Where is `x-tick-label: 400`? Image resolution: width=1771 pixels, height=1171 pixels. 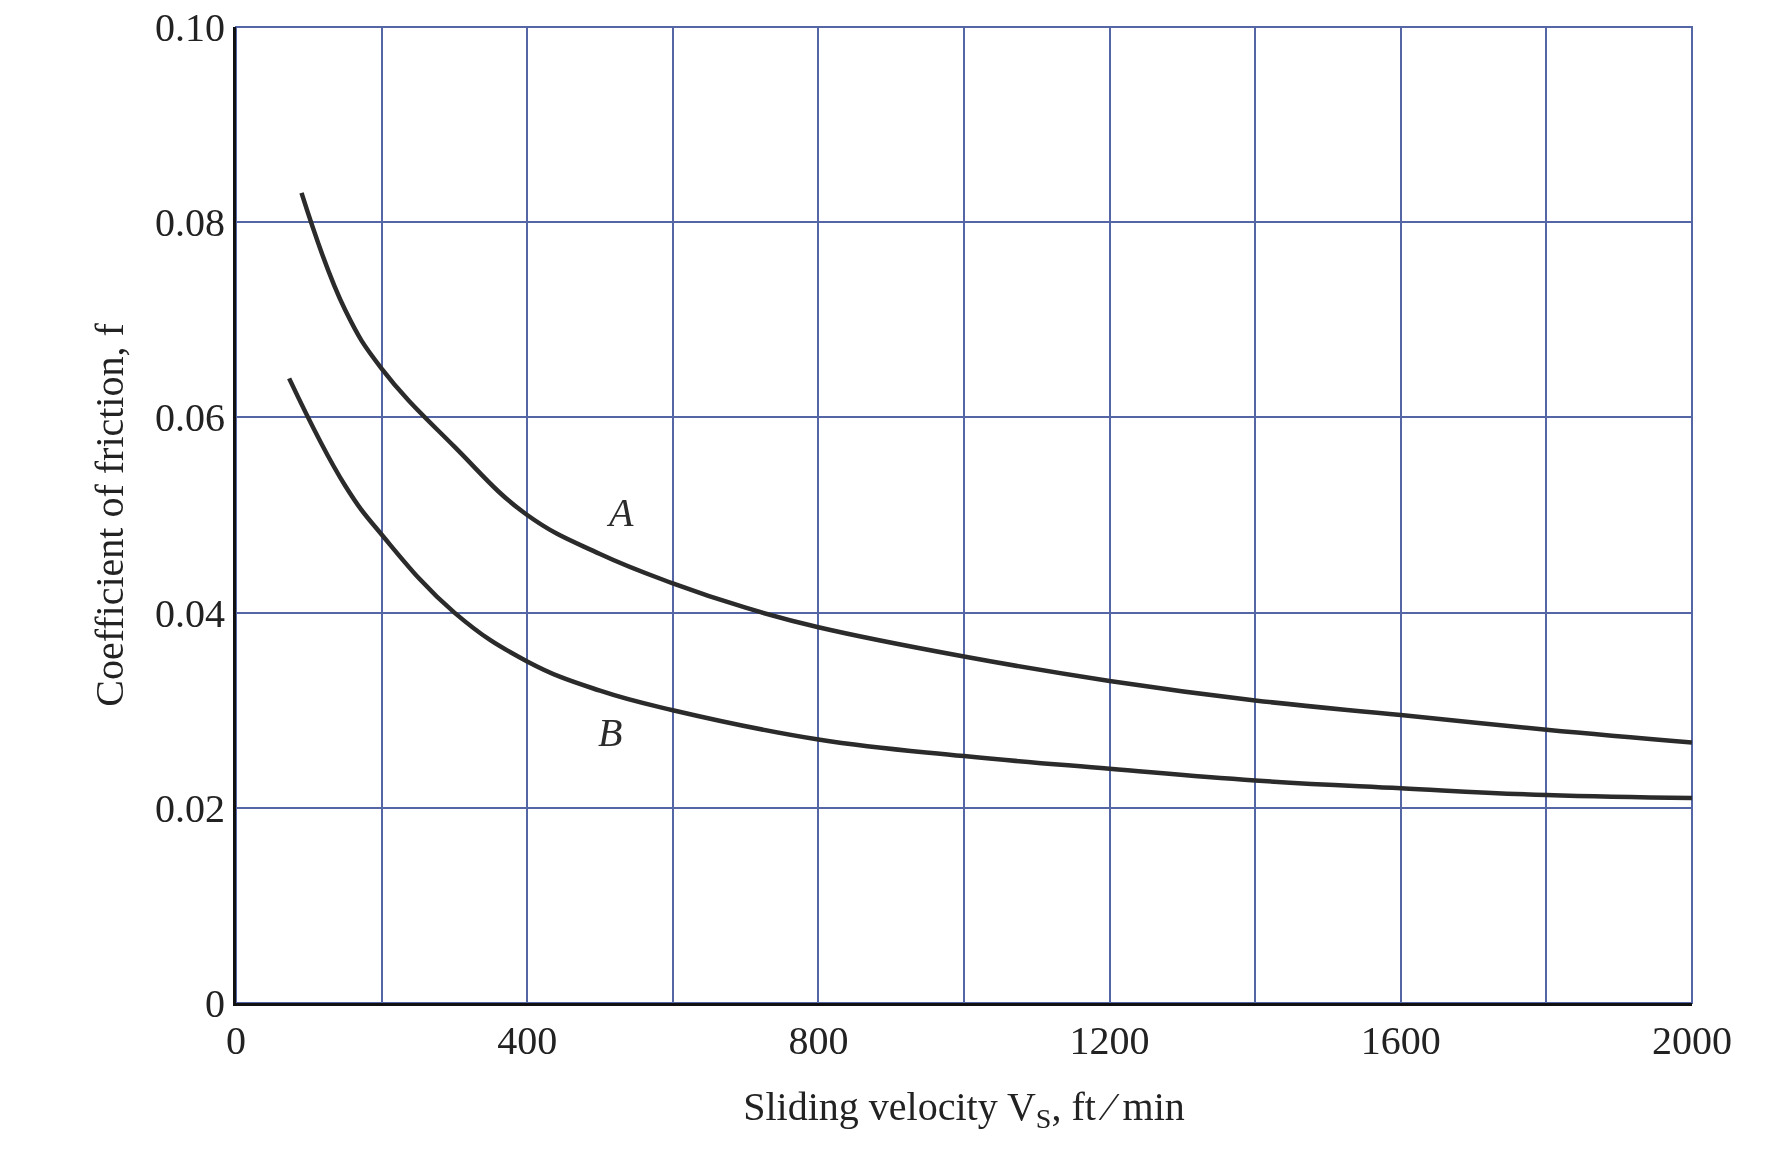
x-tick-label: 400 is located at coordinates (527, 1040).